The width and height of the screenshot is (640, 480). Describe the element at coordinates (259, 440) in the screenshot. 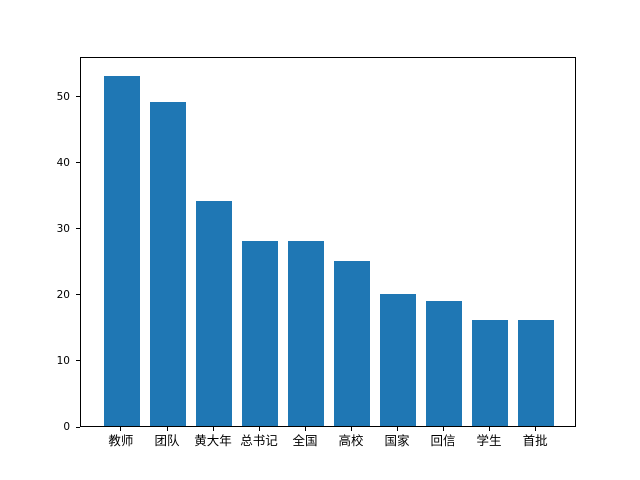

I see `x-tick-label: 总书记` at that location.